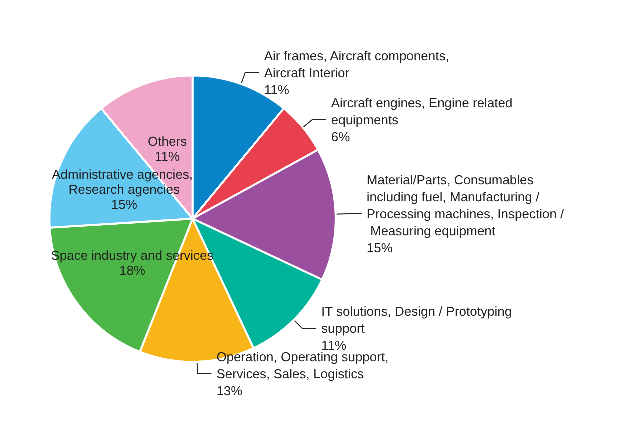  I want to click on slice-label: Aircraft engines, Engine related equipments, so click(423, 112).